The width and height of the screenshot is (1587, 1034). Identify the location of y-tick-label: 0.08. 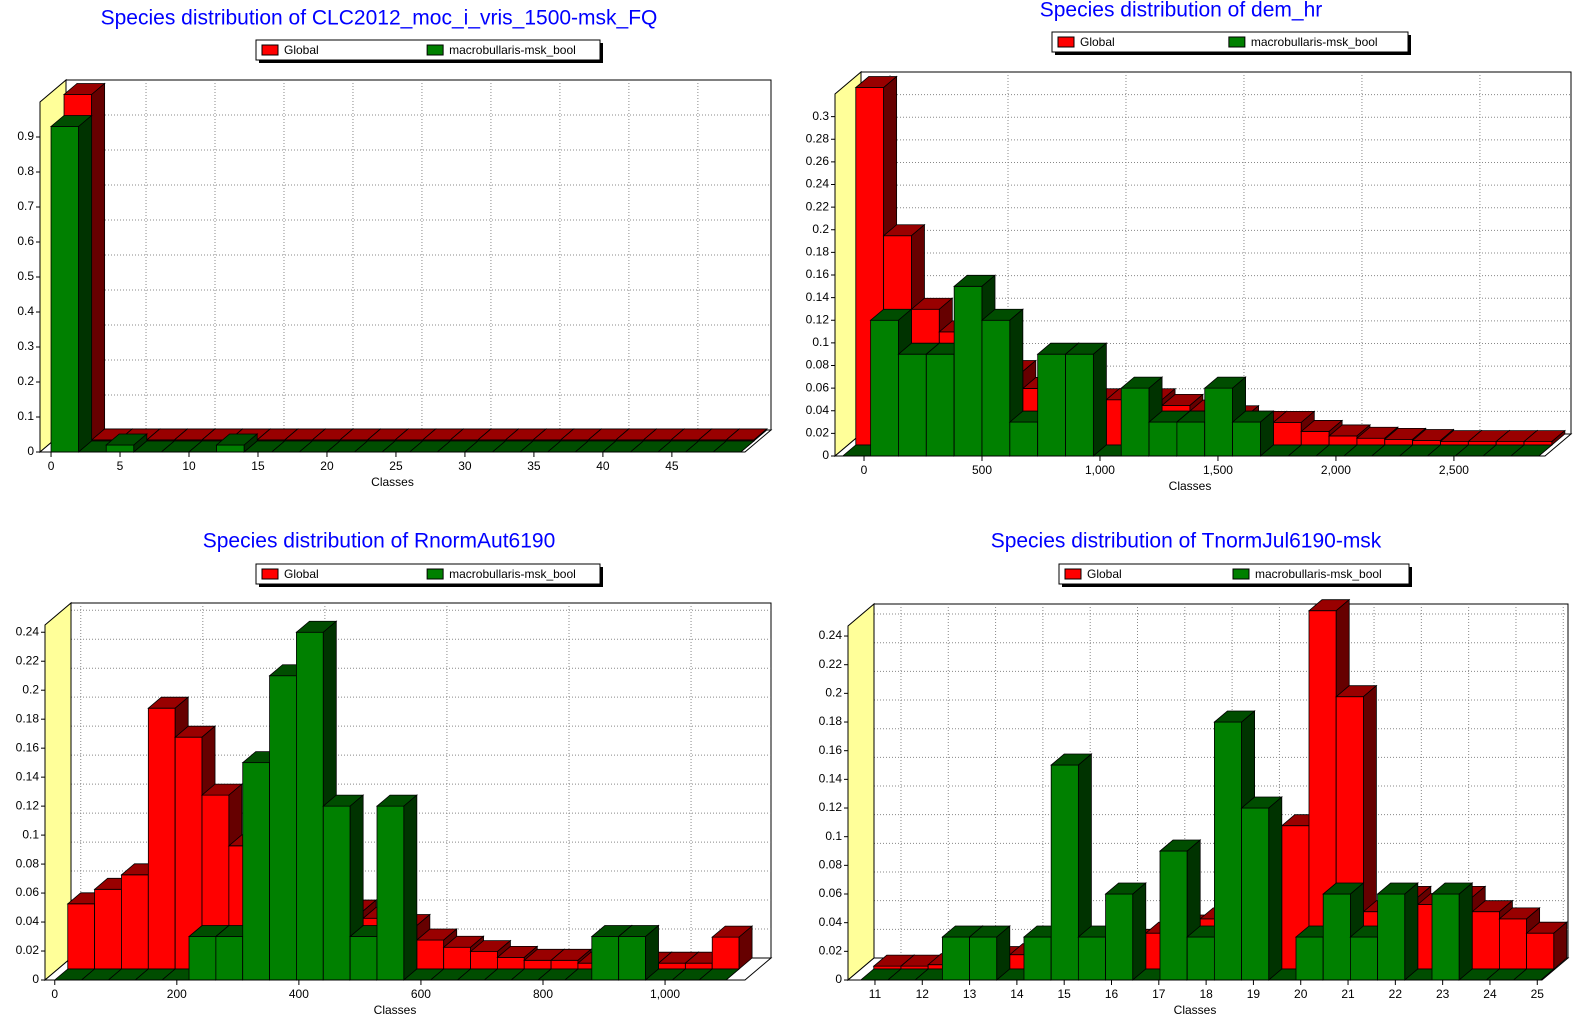
(28, 863).